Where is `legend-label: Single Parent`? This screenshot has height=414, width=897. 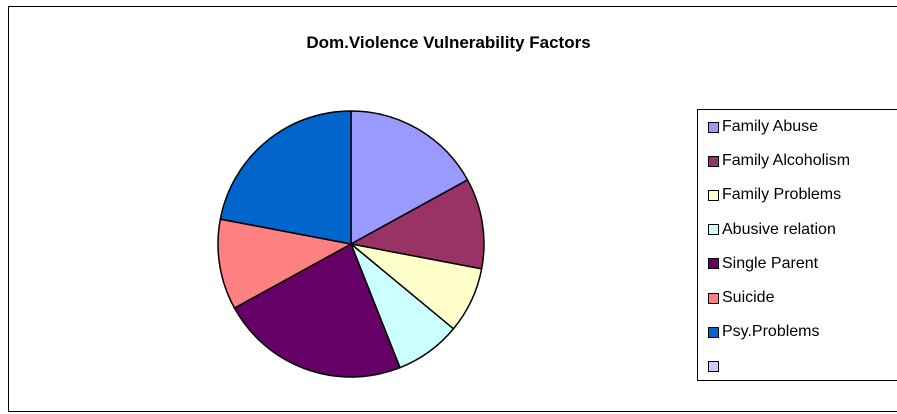 legend-label: Single Parent is located at coordinates (770, 263).